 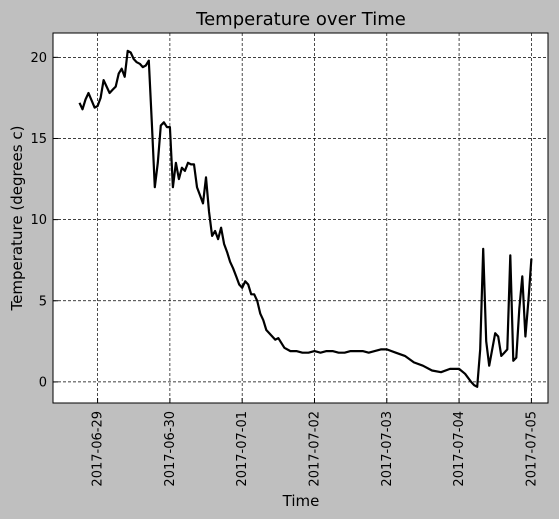 I want to click on y-tick-label: 15, so click(x=38, y=139).